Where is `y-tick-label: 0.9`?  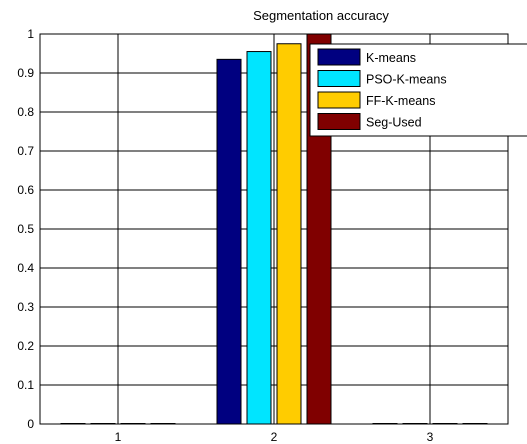
y-tick-label: 0.9 is located at coordinates (25, 73).